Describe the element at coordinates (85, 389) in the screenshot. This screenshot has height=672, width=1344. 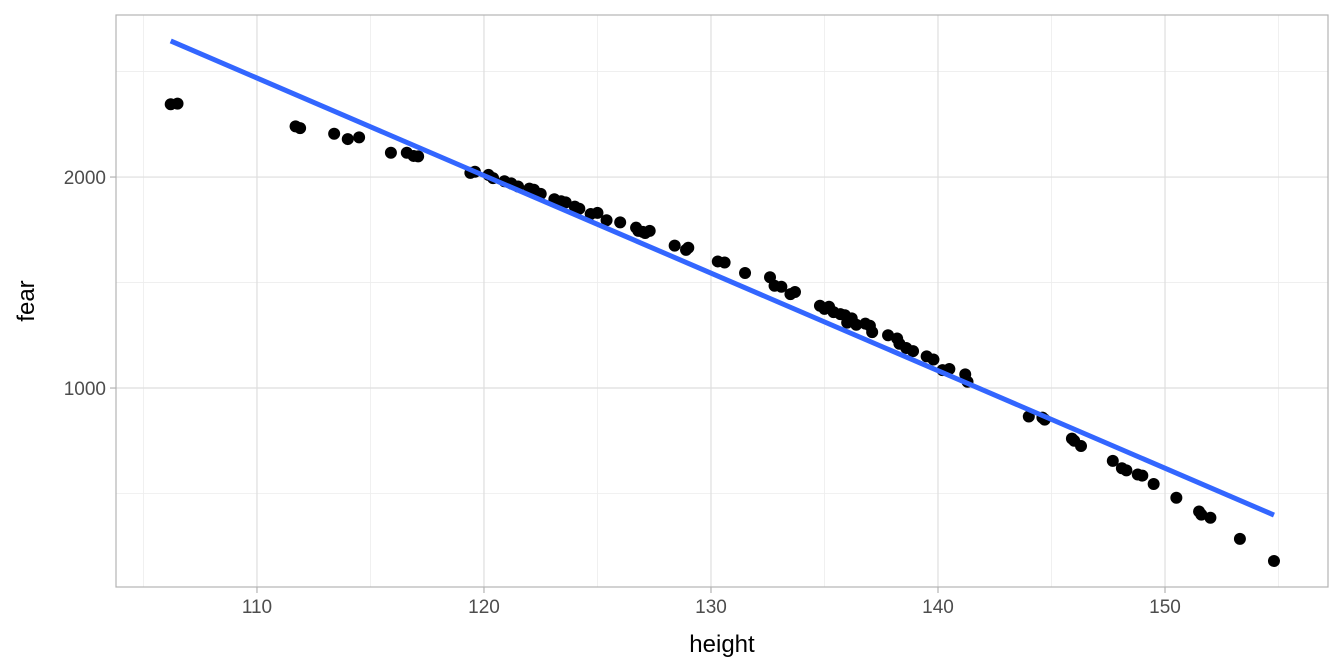
I see `y-tick-label: 1000` at that location.